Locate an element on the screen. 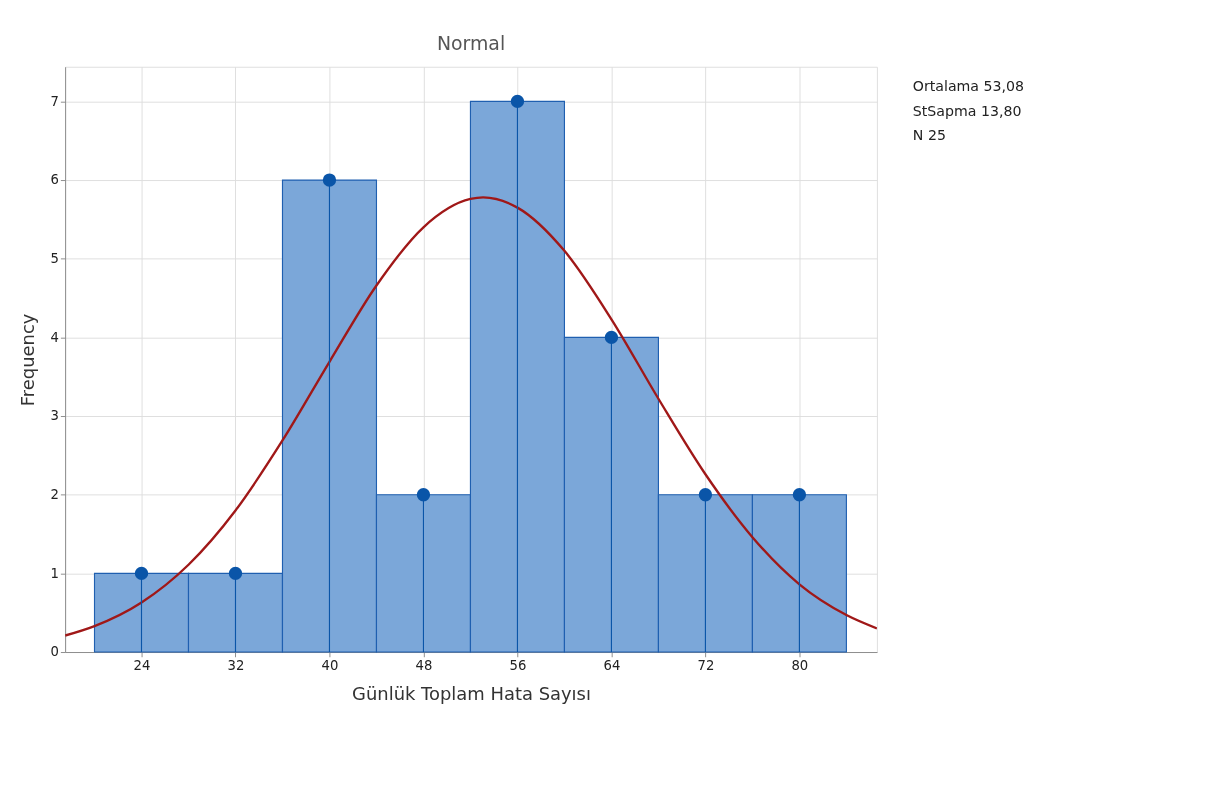 The width and height of the screenshot is (1213, 808). y-tick-label: 3 is located at coordinates (54, 416).